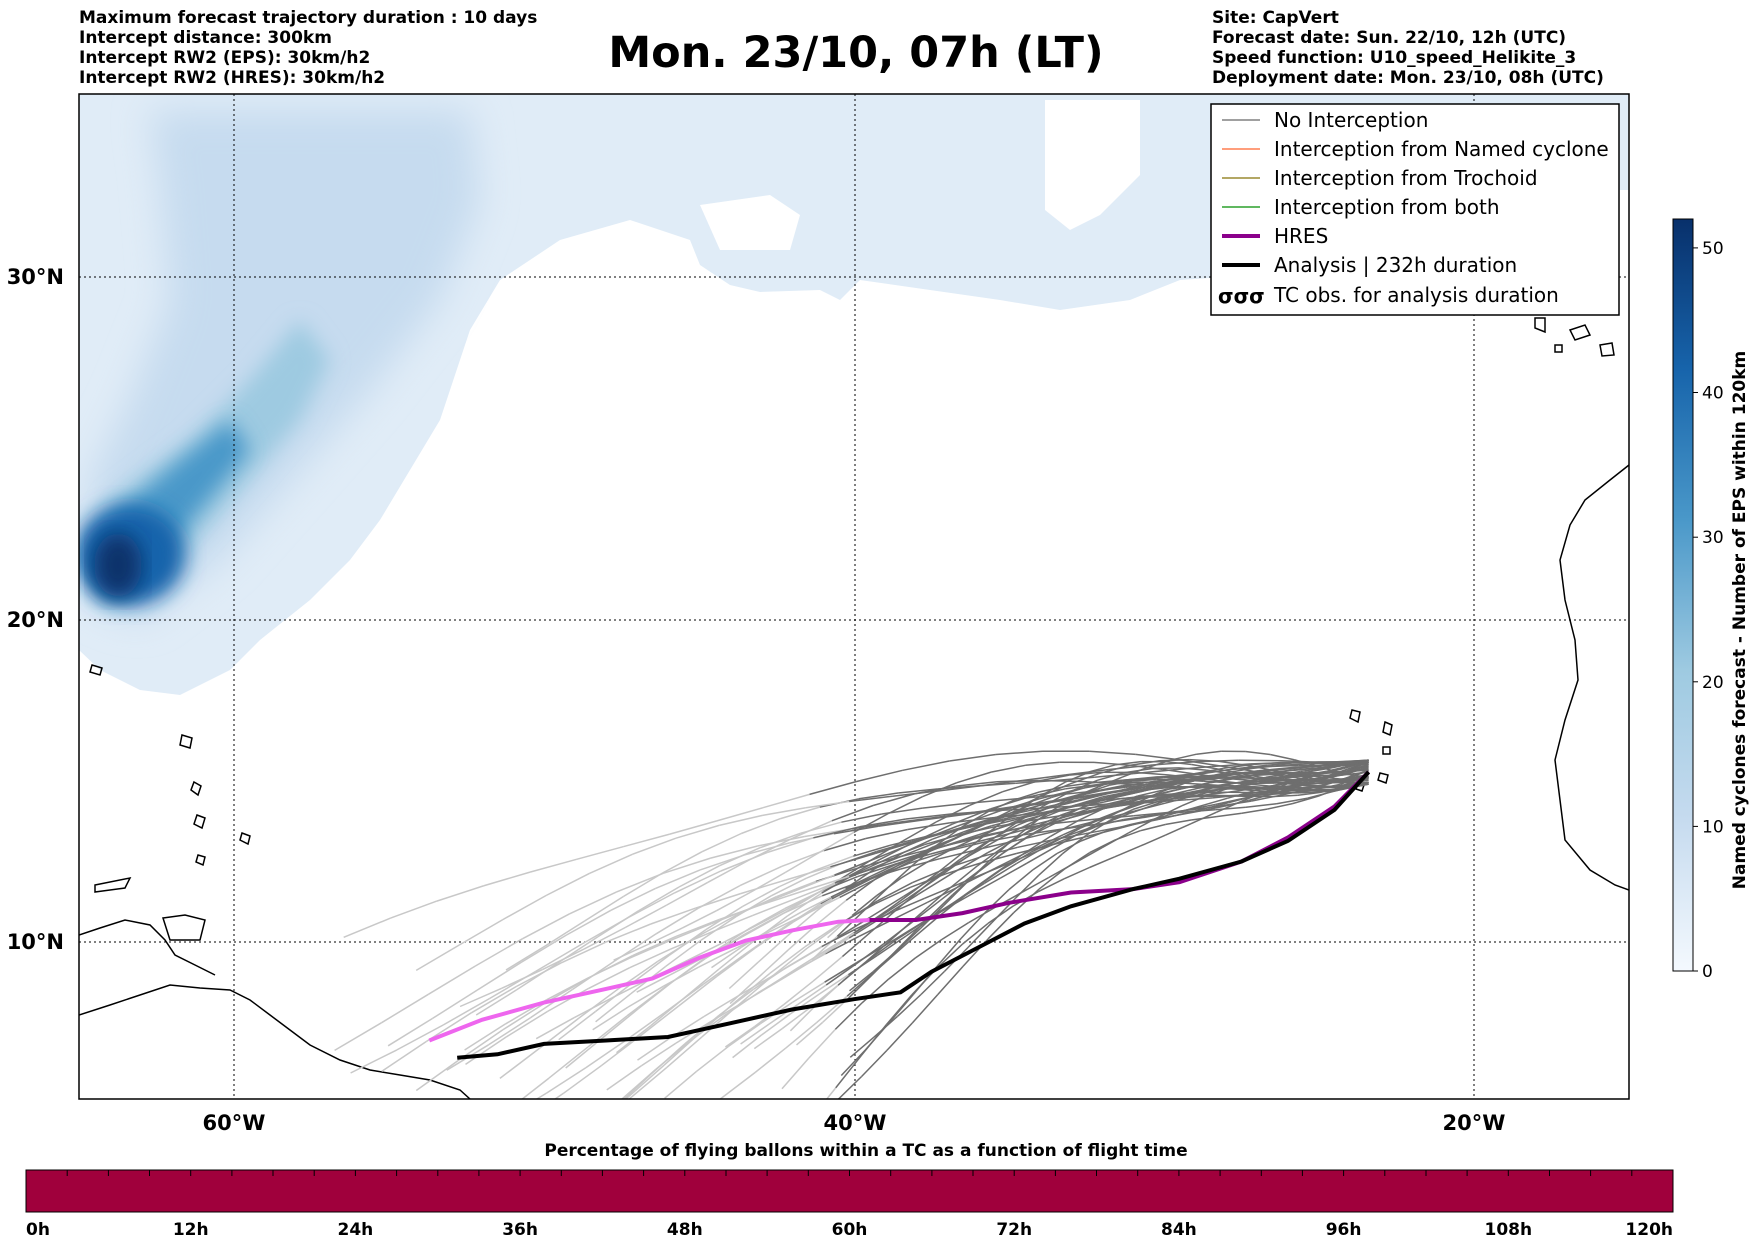 This screenshot has width=1752, height=1241. I want to click on legend-label: Interception from Trochoid, so click(1406, 178).